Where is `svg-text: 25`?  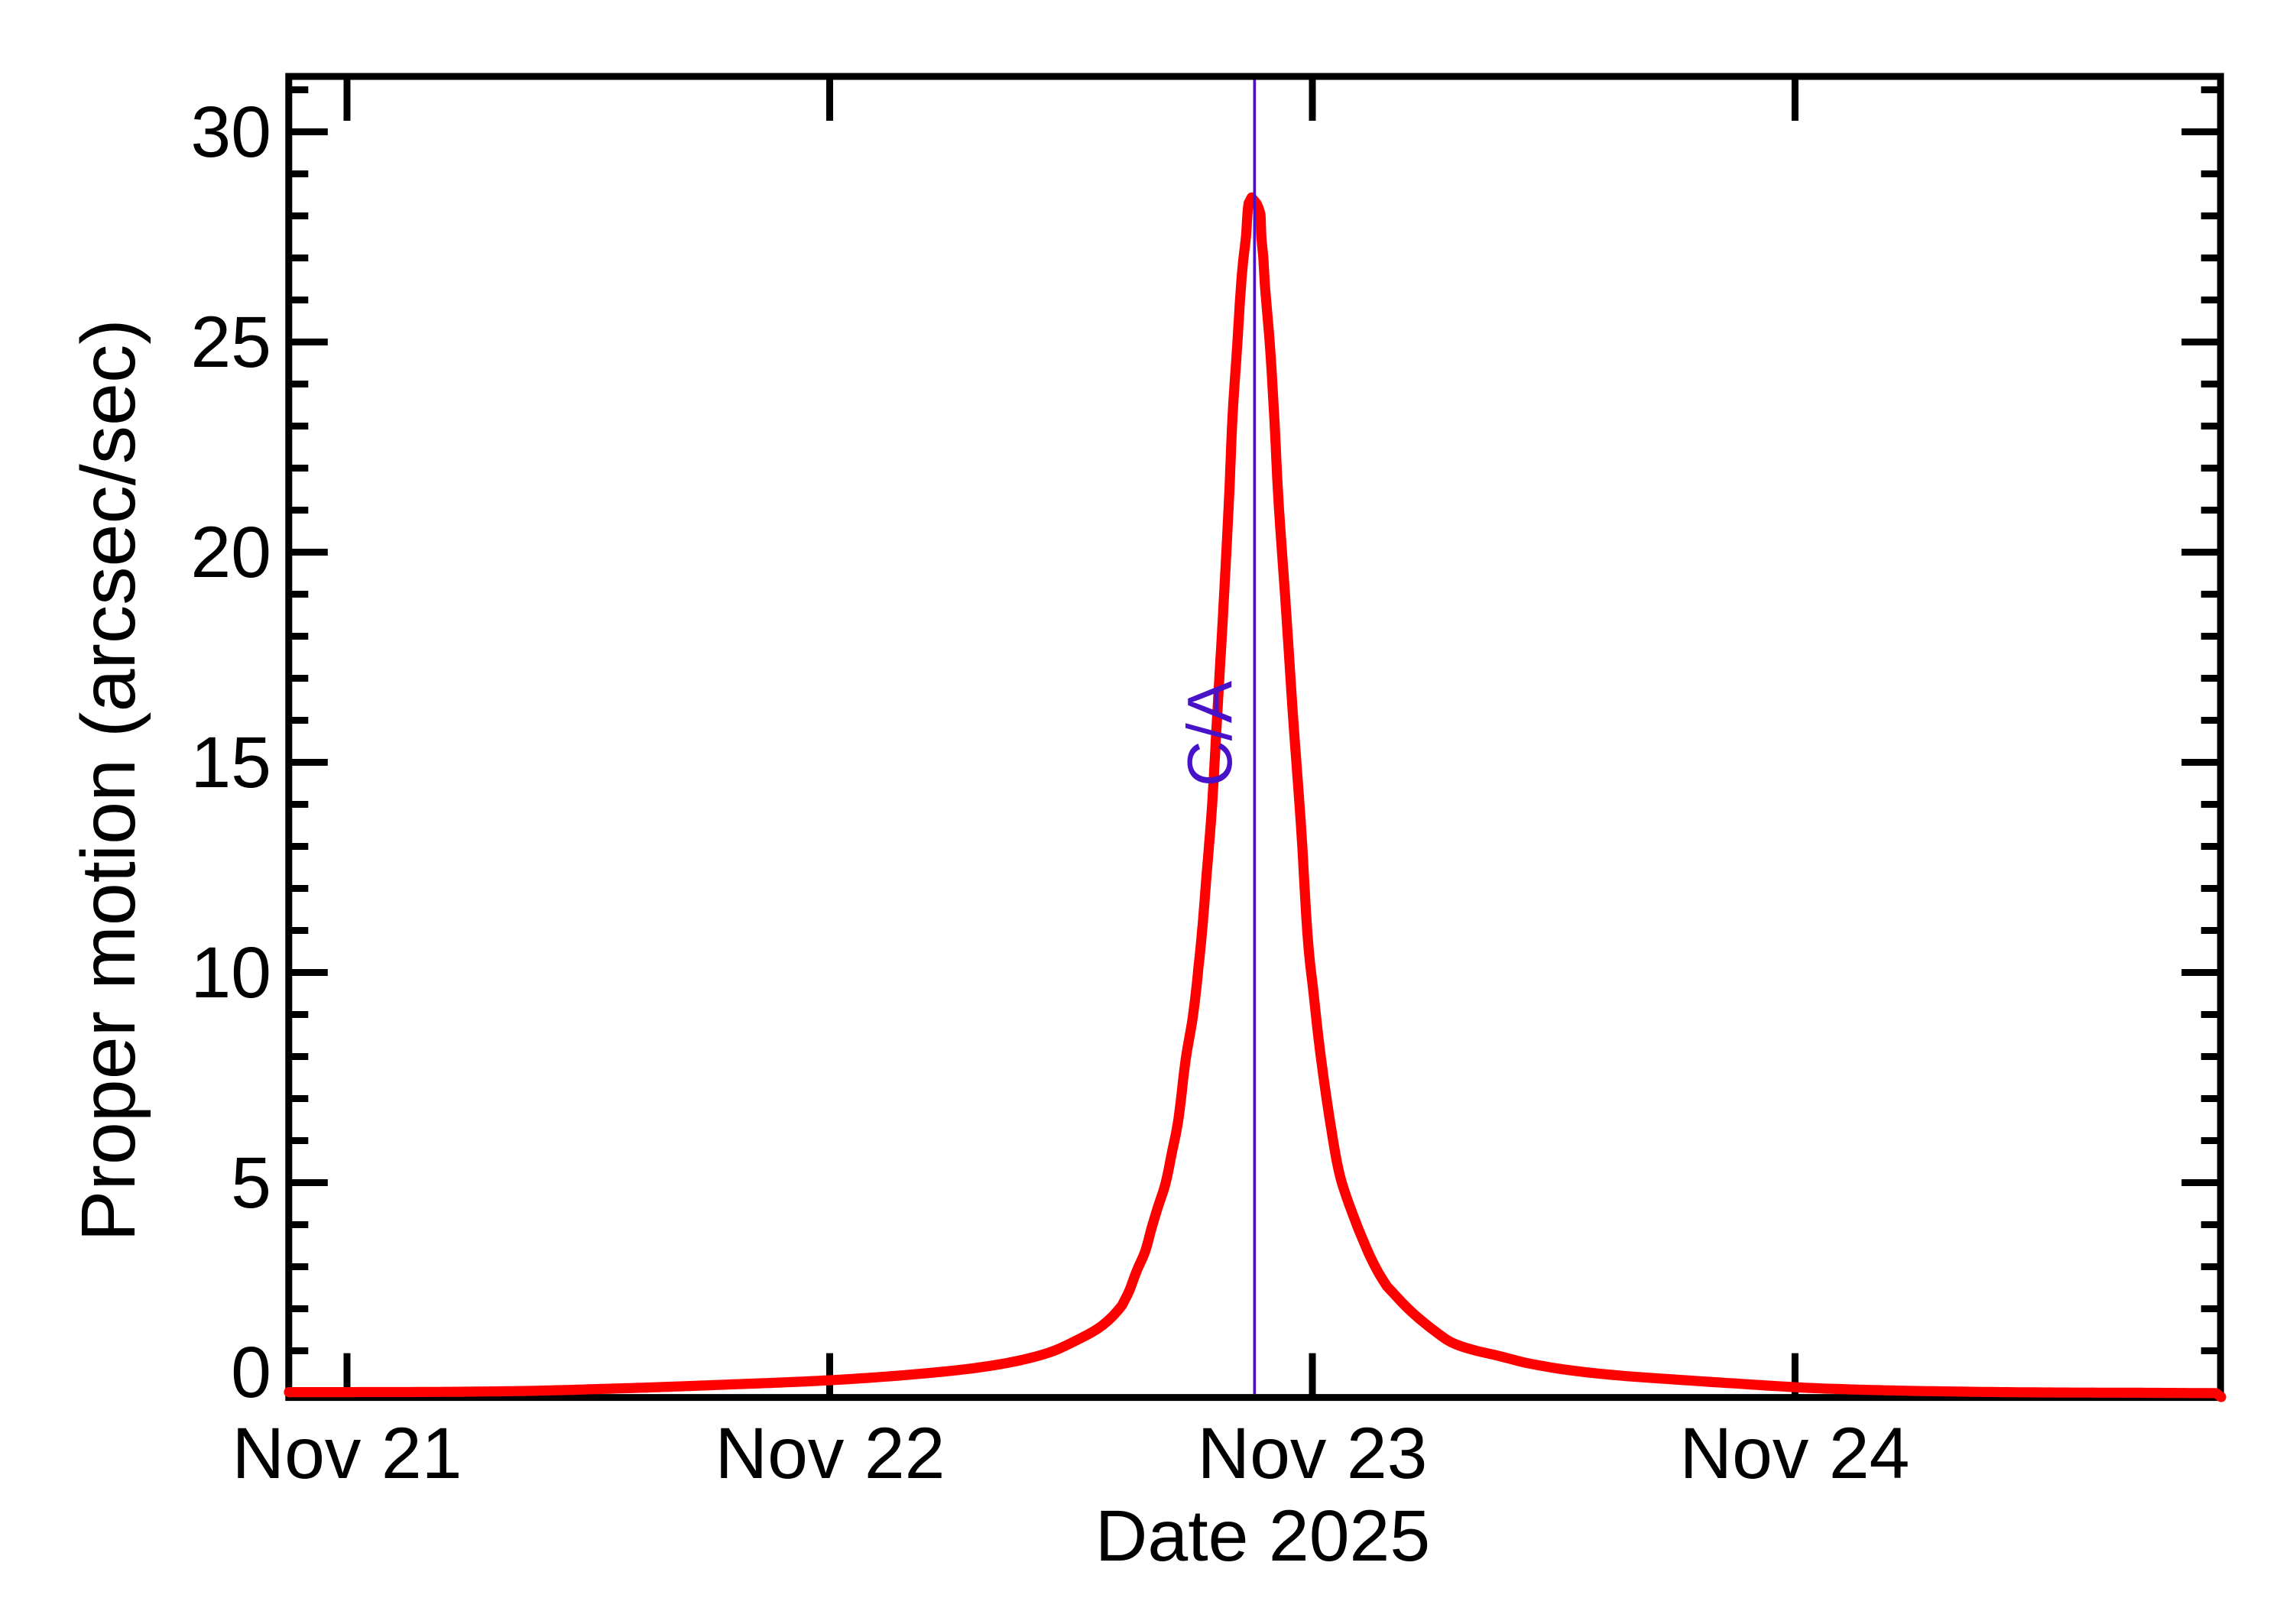
svg-text: 25 is located at coordinates (231, 342).